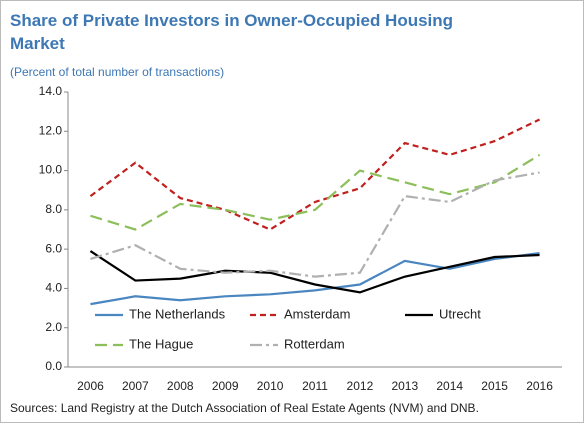 This screenshot has height=423, width=584. Describe the element at coordinates (270, 386) in the screenshot. I see `x-tick-label: 2010` at that location.